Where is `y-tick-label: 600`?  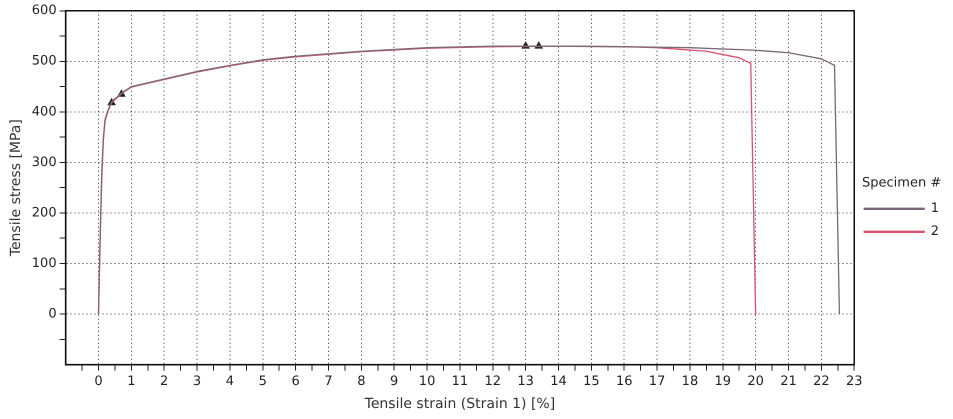 y-tick-label: 600 is located at coordinates (44, 10).